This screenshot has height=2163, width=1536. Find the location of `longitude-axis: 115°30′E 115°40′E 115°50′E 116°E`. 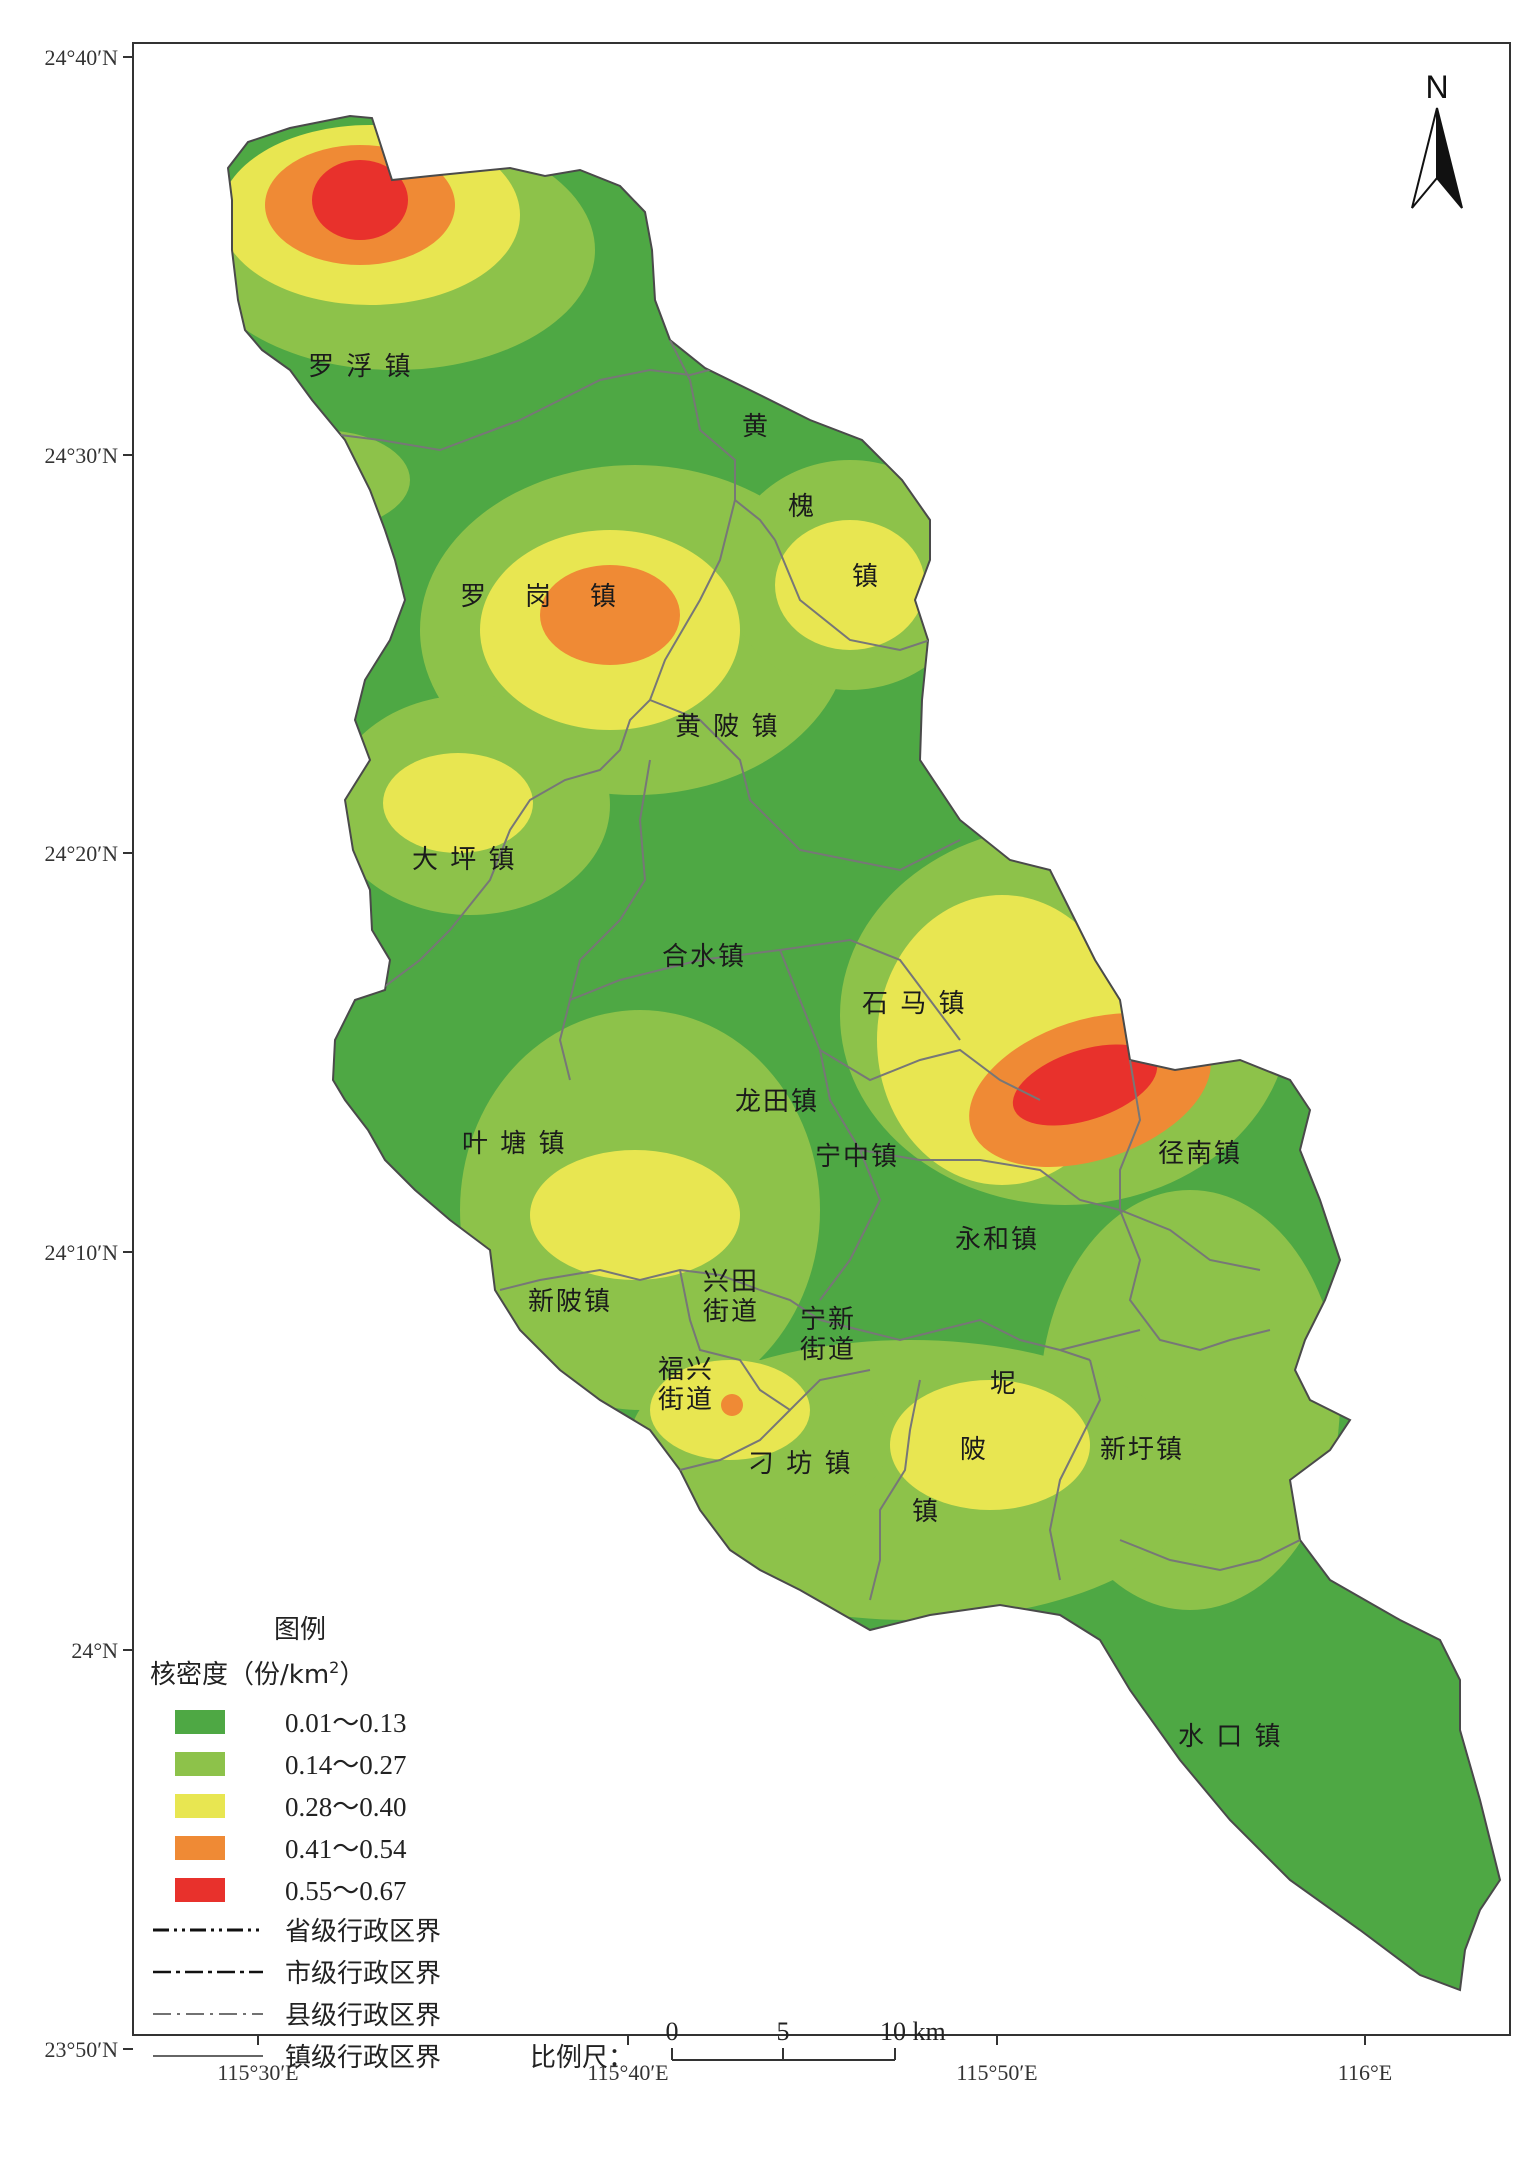

longitude-axis: 115°30′E 115°40′E 115°50′E 116°E is located at coordinates (804, 2060).